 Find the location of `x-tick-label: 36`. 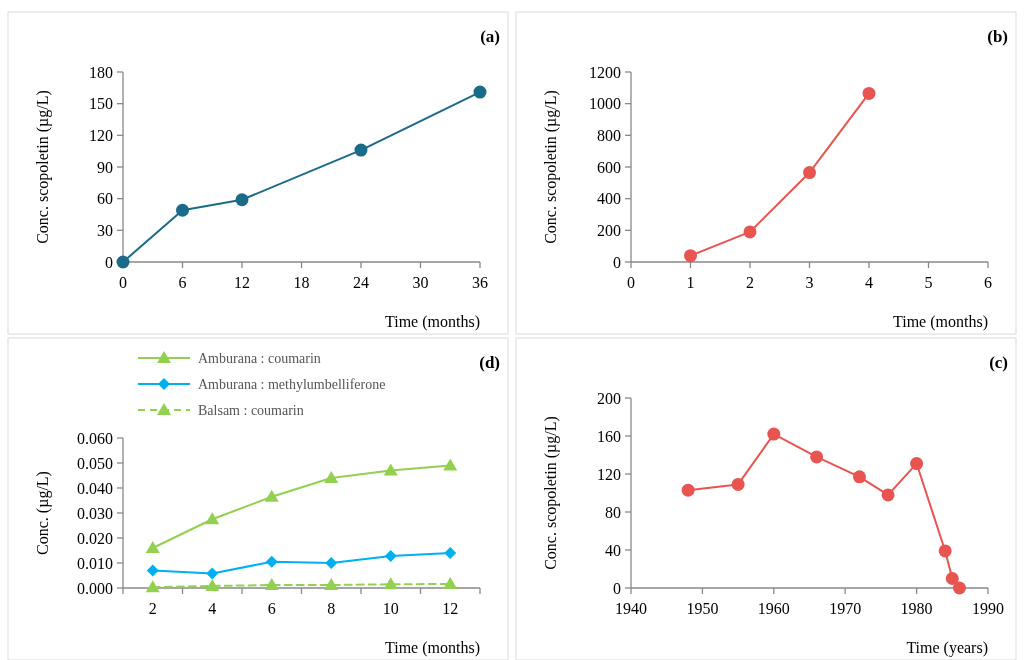

x-tick-label: 36 is located at coordinates (480, 282).